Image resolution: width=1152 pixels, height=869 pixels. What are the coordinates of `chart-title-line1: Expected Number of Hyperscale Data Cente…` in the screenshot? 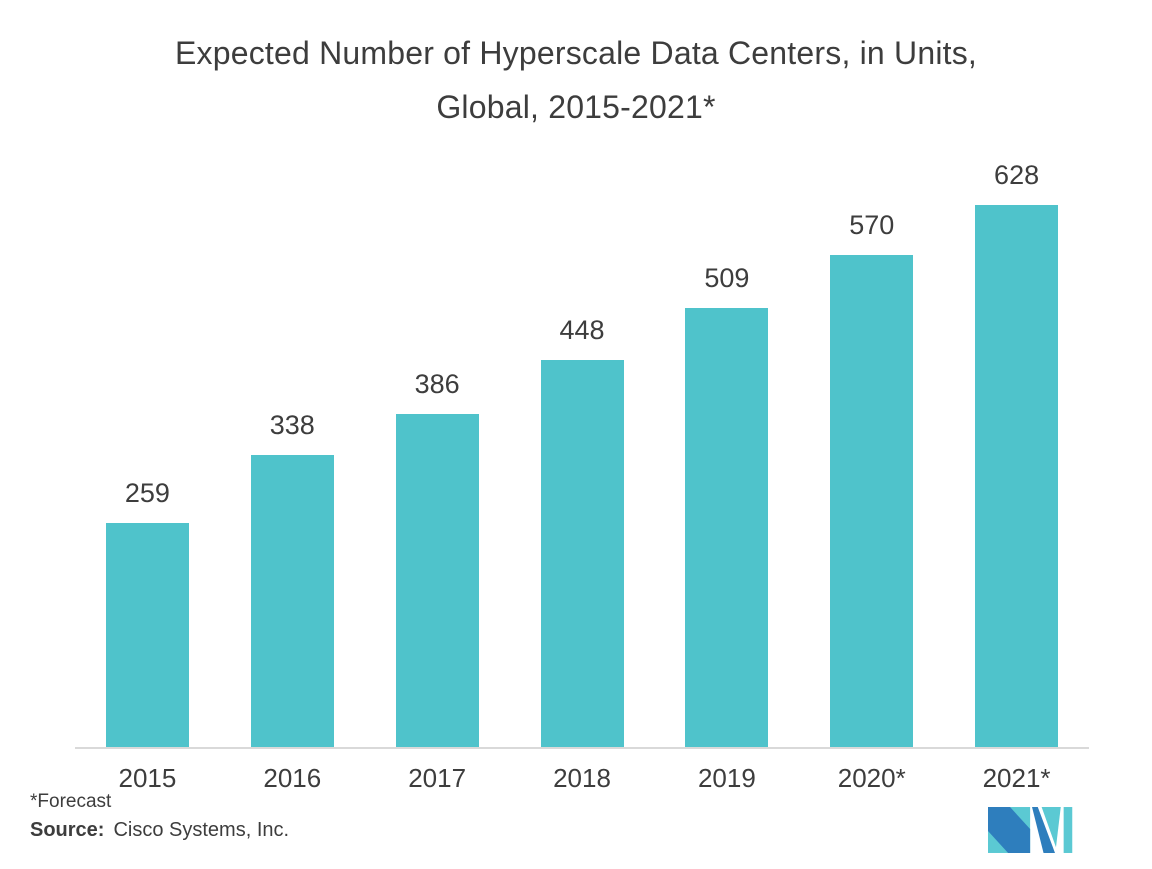 It's located at (576, 53).